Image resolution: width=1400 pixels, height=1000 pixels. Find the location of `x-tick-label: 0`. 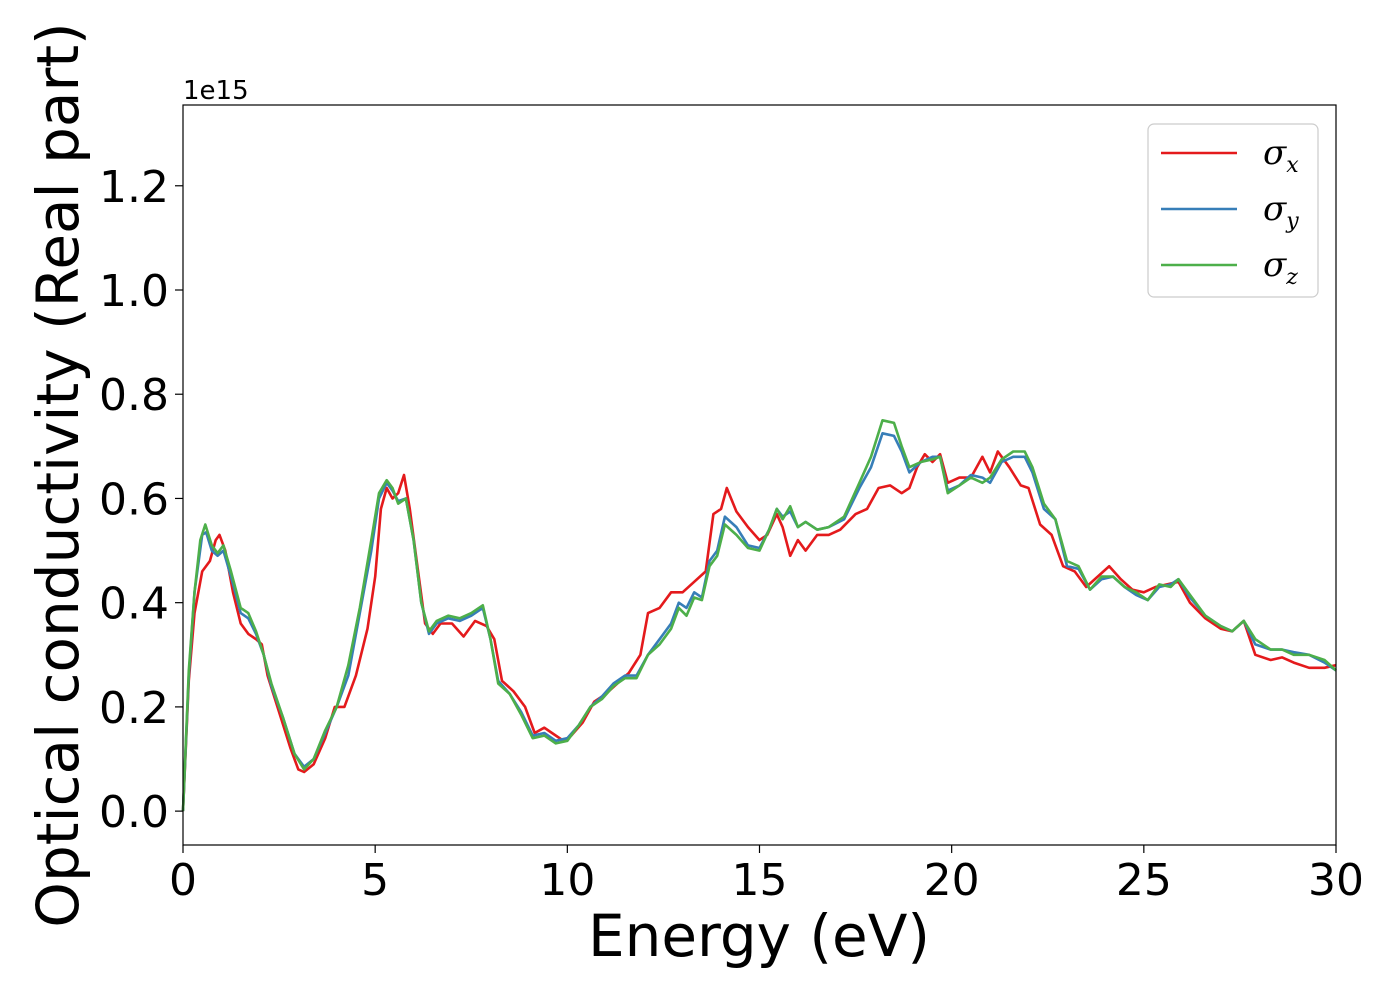

x-tick-label: 0 is located at coordinates (183, 880).